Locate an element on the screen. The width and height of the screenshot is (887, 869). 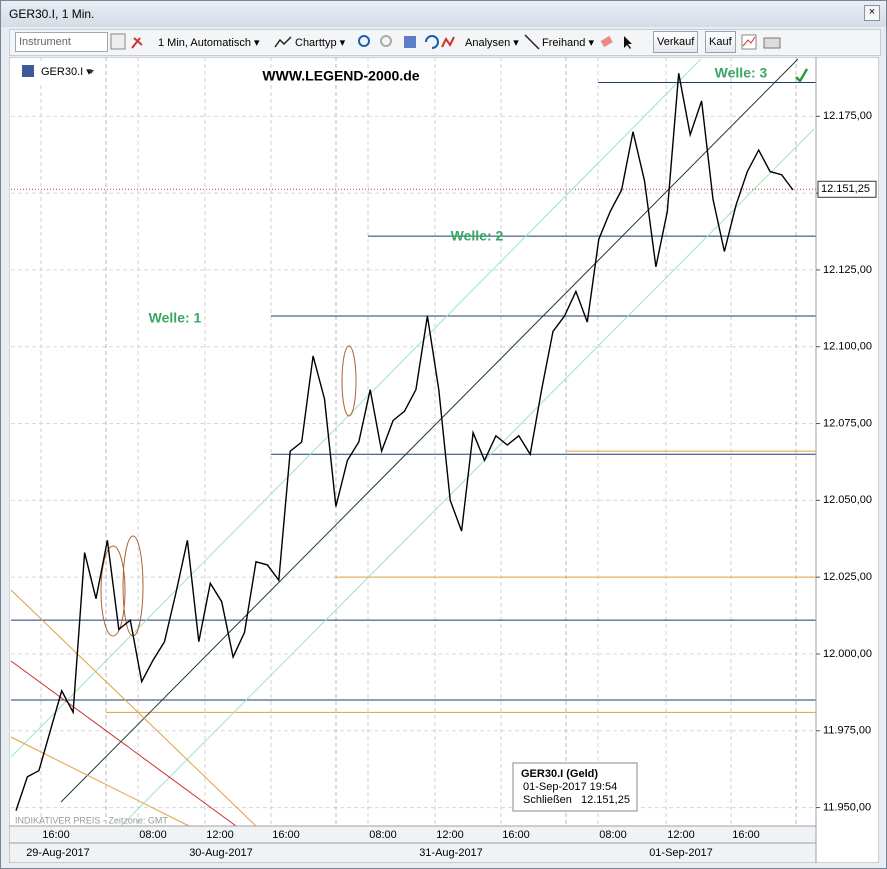
chart-title: WWW.LEGEND-2000.de is located at coordinates (340, 76).